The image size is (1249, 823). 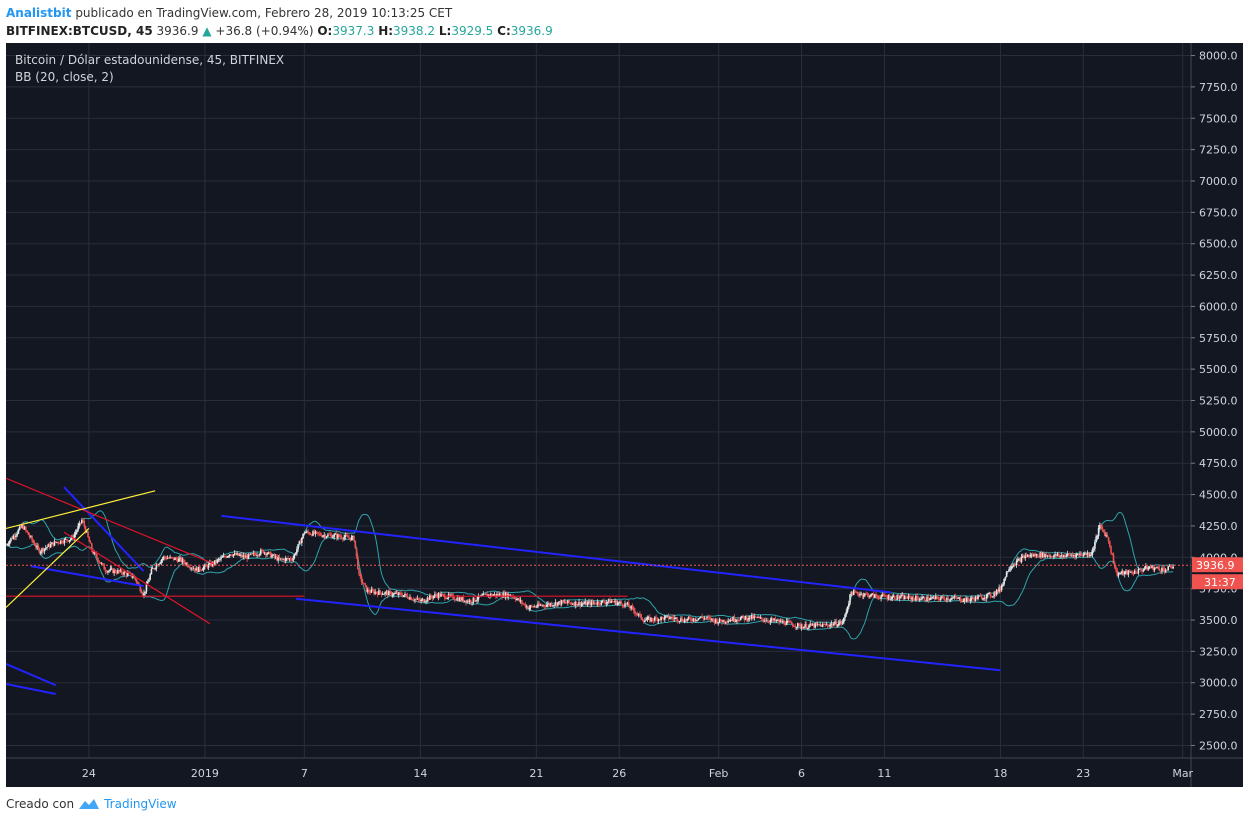 What do you see at coordinates (325, 31) in the screenshot?
I see `open-label: O:` at bounding box center [325, 31].